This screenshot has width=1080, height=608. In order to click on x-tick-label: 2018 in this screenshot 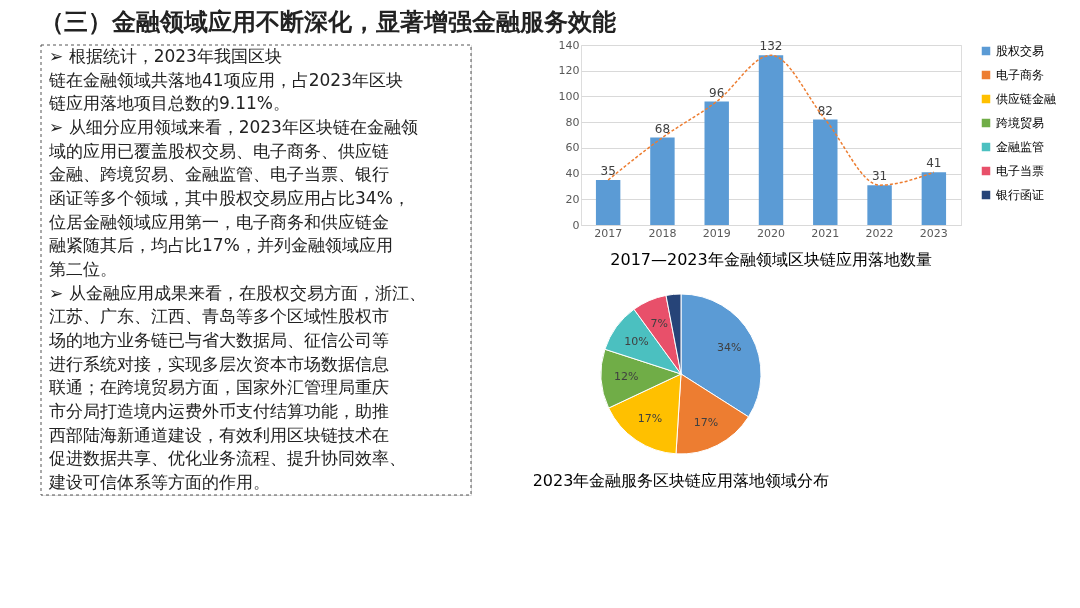, I will do `click(662, 233)`.